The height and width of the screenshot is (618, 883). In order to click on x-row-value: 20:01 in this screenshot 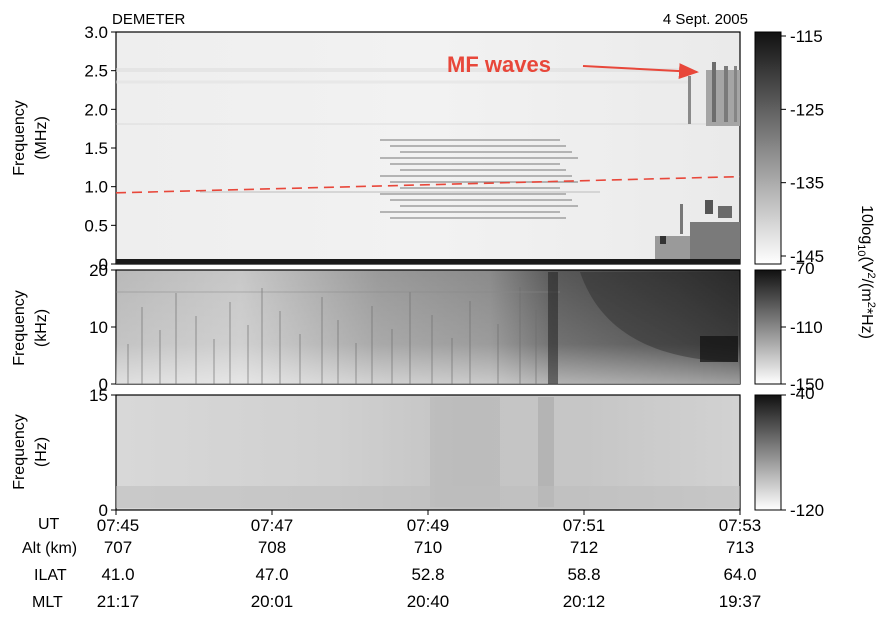, I will do `click(272, 601)`.